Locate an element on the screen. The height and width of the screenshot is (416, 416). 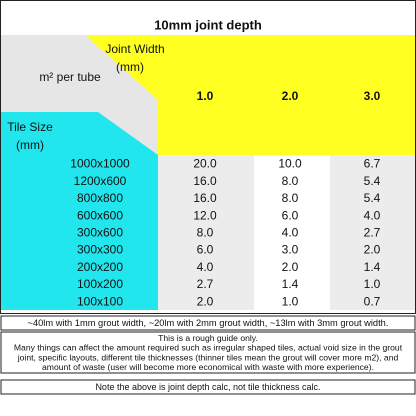
cell-value: 3.0 is located at coordinates (290, 250).